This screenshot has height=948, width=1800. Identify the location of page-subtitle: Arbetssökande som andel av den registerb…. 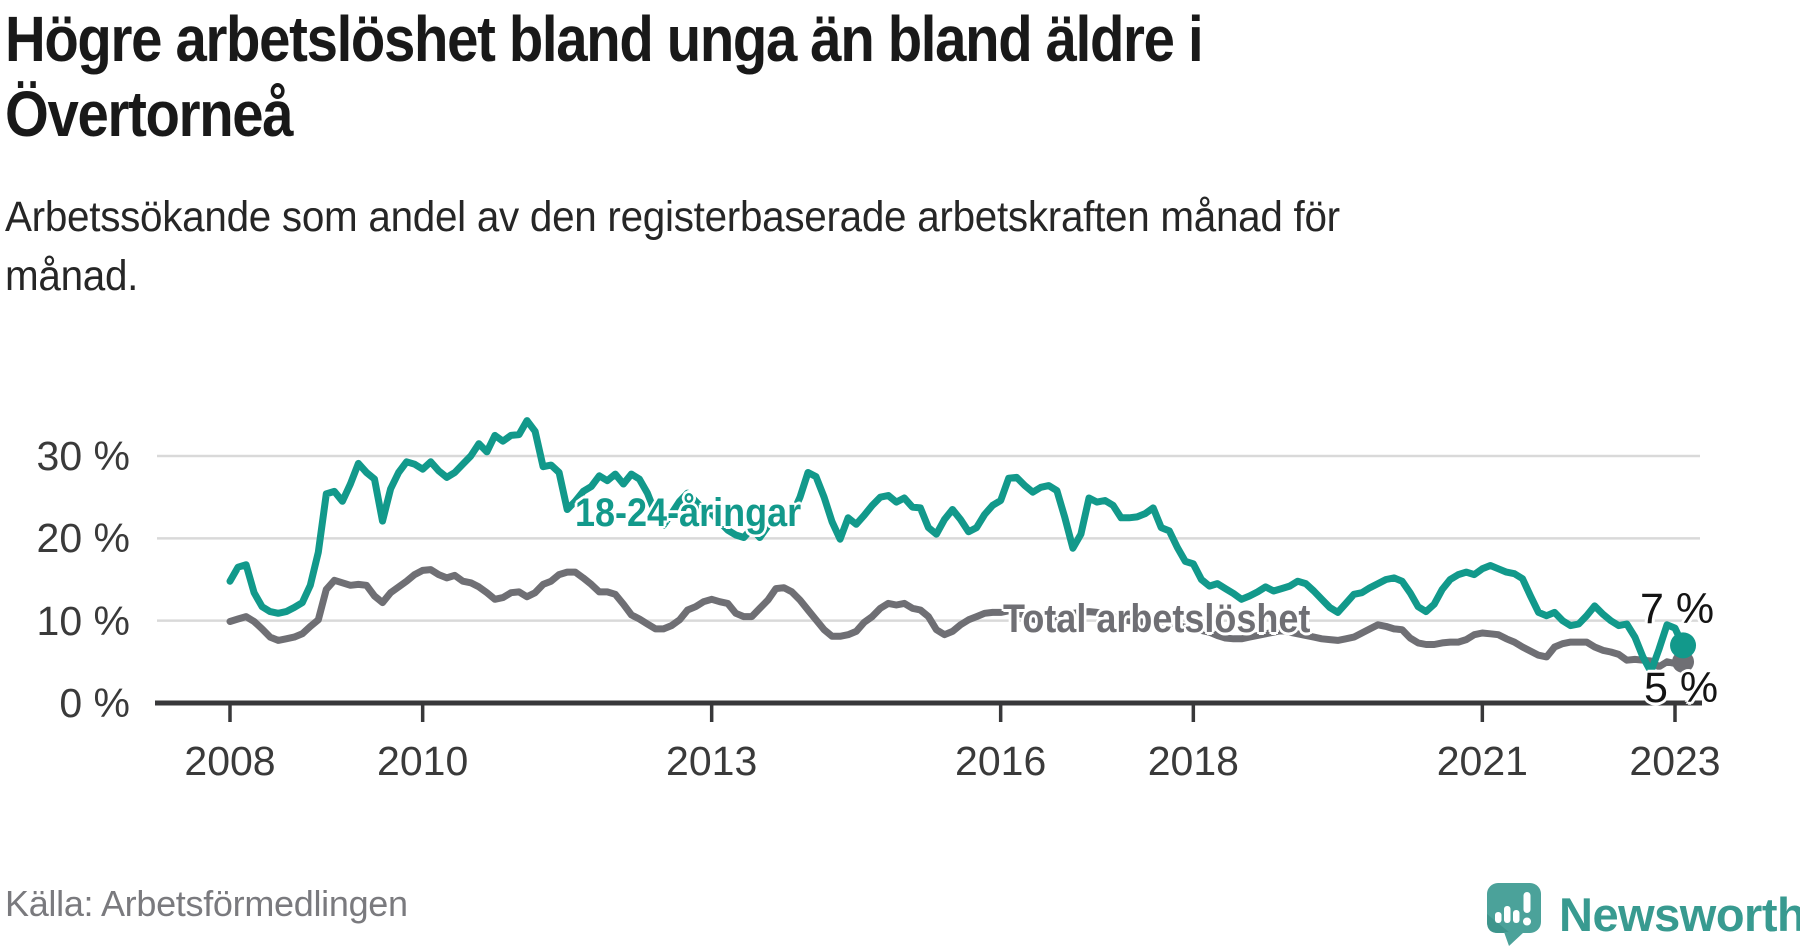
(880, 247).